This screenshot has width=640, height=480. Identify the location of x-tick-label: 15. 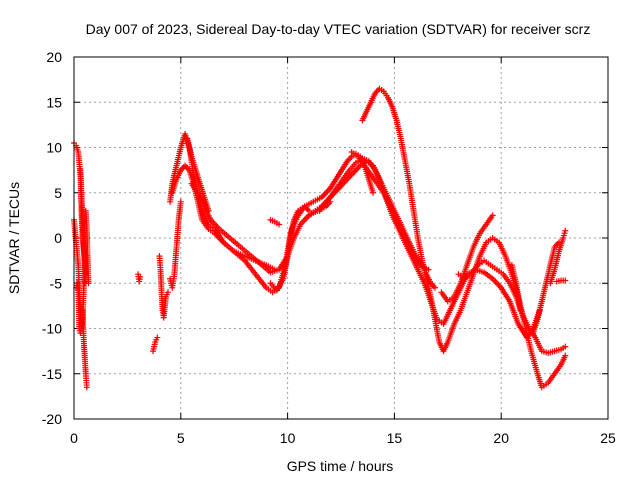
(395, 438).